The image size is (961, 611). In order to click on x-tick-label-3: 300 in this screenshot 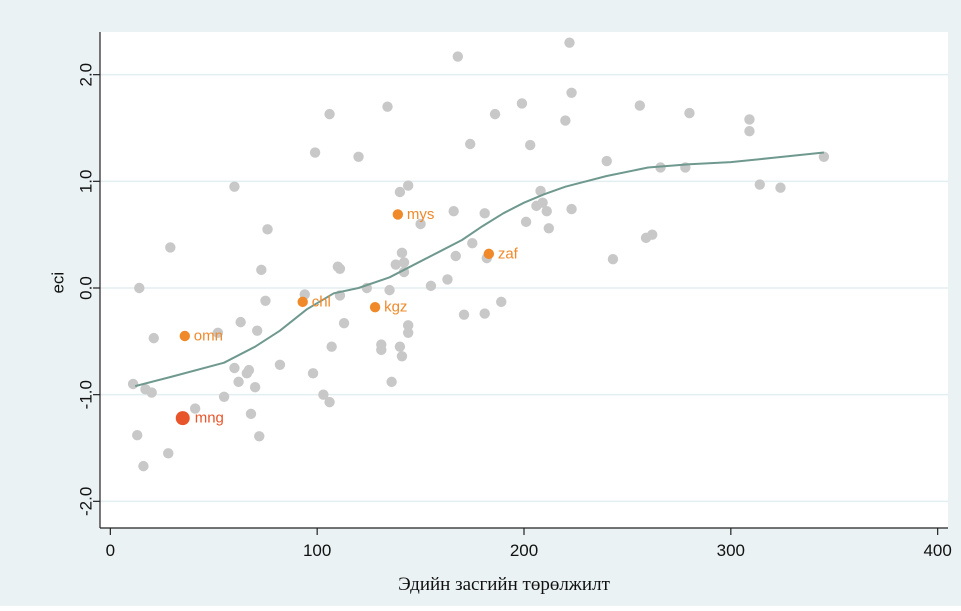, I will do `click(731, 550)`.